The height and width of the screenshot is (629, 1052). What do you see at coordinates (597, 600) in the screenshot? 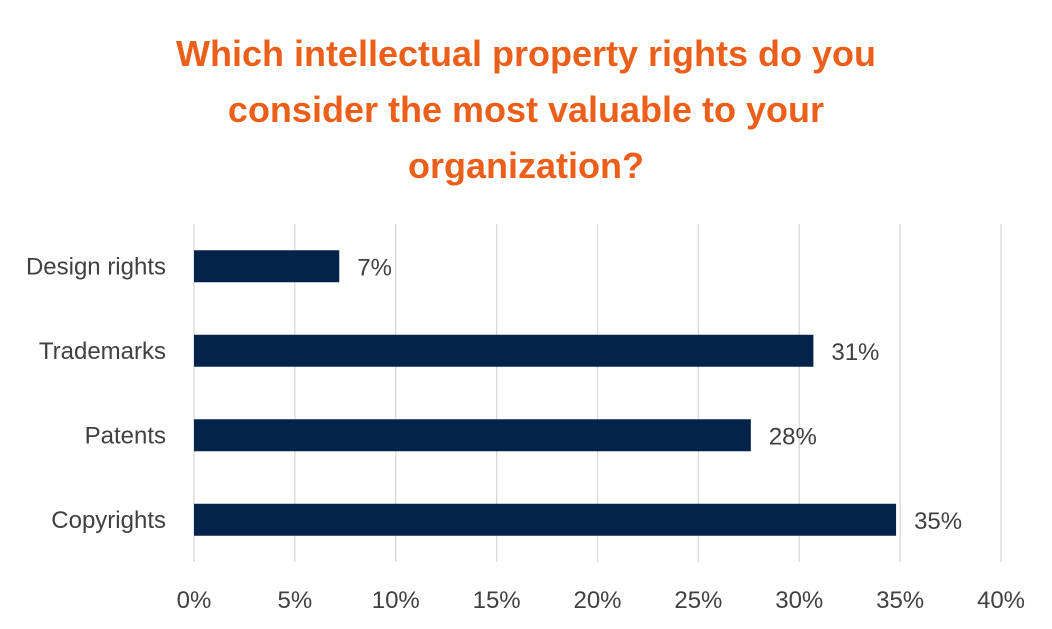
I see `x-tick-label: 20%` at bounding box center [597, 600].